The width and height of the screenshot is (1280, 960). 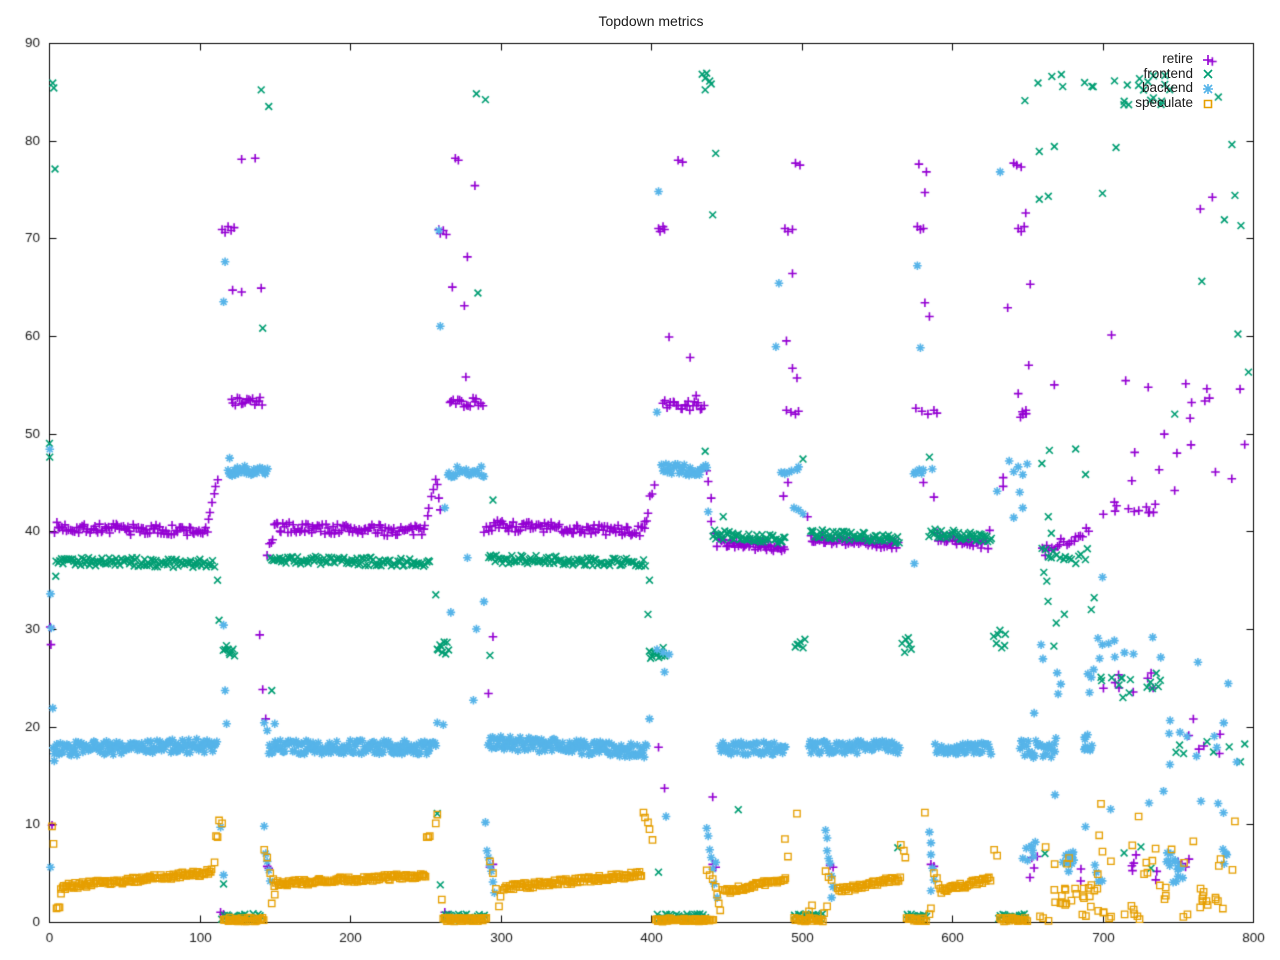 I want to click on legend: retire frontend backend speculate, so click(x=1179, y=81).